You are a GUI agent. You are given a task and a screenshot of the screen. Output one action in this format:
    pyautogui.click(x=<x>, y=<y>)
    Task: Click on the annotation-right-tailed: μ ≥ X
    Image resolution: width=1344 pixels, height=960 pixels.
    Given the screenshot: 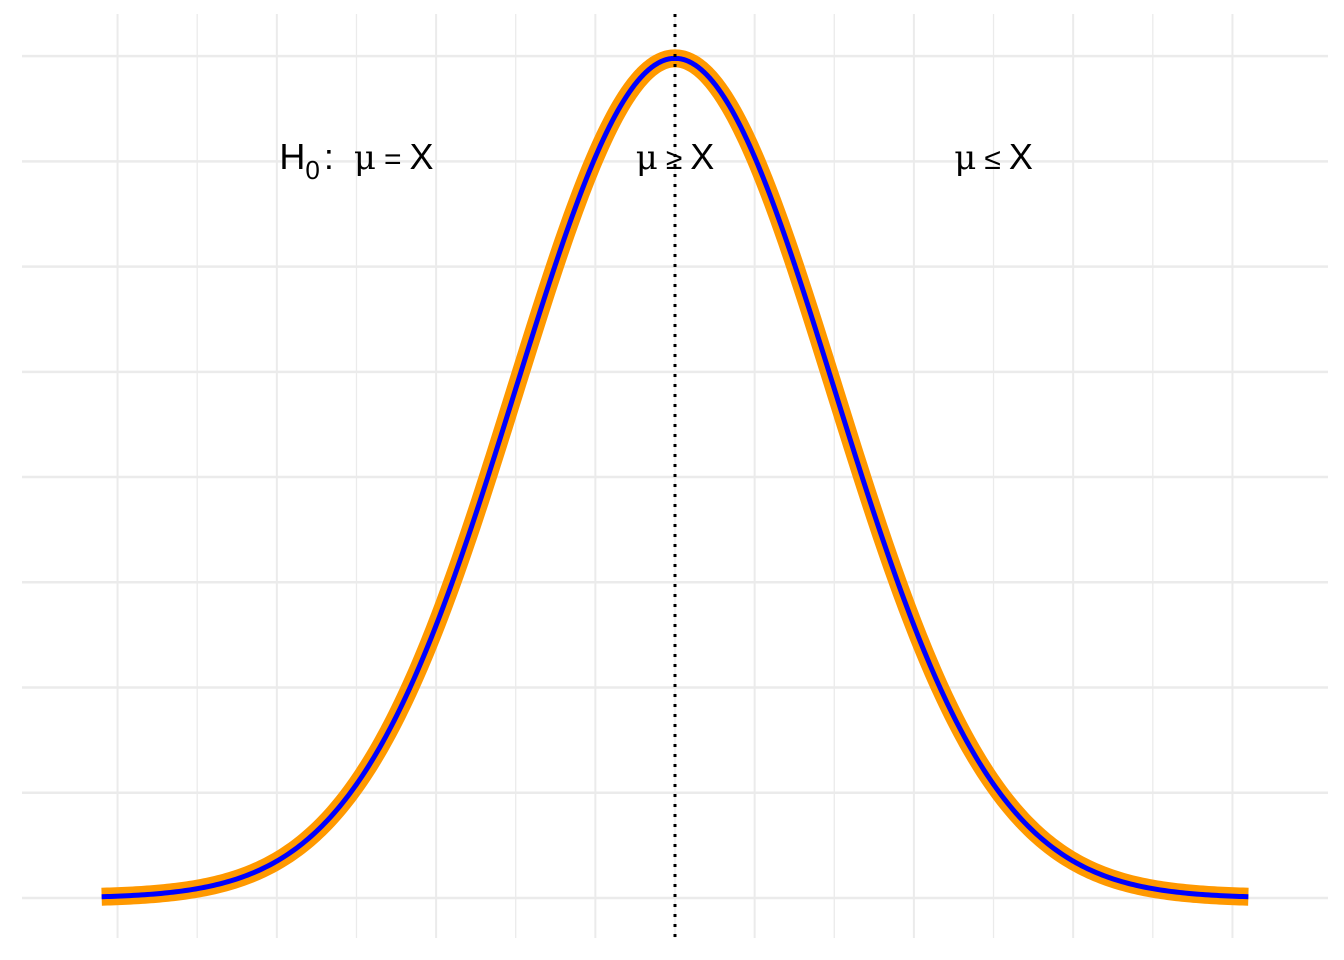 What is the action you would take?
    pyautogui.click(x=675, y=157)
    